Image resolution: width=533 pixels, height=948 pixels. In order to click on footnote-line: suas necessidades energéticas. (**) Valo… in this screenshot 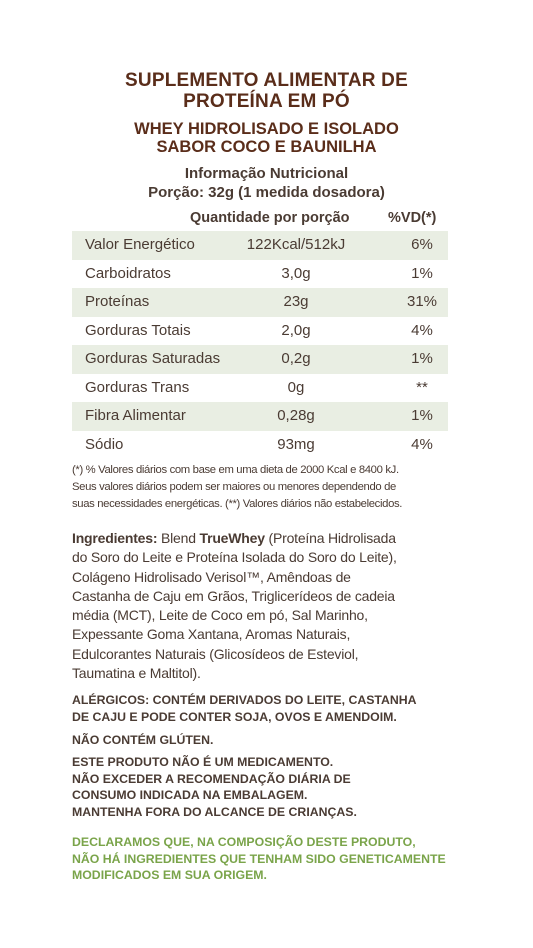, I will do `click(237, 504)`.